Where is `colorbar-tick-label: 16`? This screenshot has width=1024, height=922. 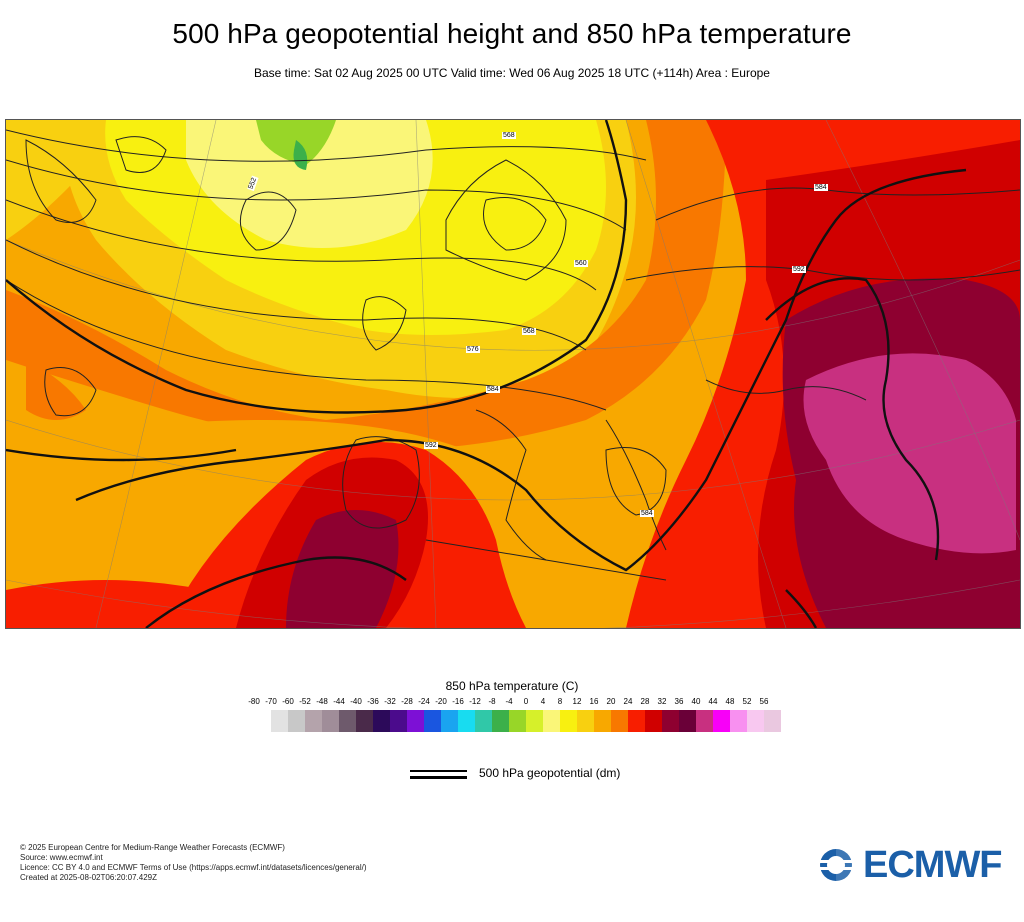 colorbar-tick-label: 16 is located at coordinates (594, 701).